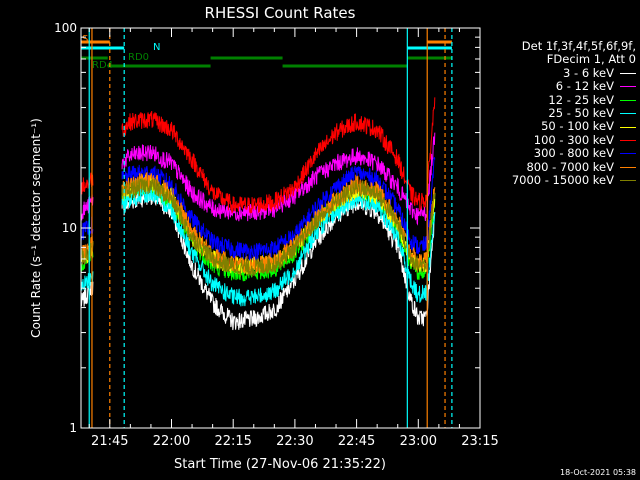 The width and height of the screenshot is (640, 480). I want to click on legend-item-7000-15000-kev: 7000 - 15000 keV, so click(560, 180).